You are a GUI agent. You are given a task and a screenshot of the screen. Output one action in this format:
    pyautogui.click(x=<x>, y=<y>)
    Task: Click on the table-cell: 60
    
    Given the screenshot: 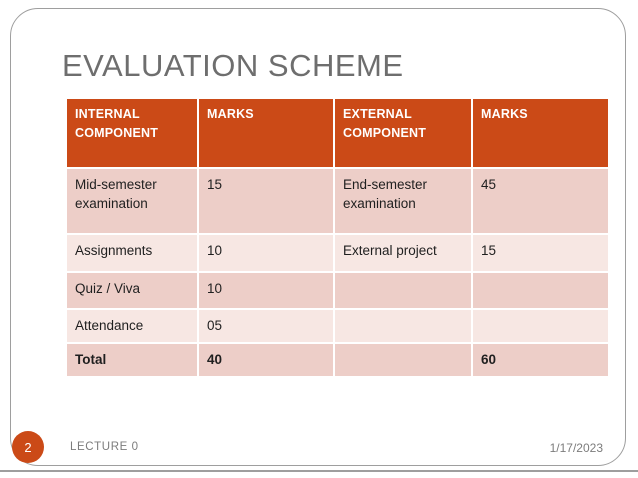 What is the action you would take?
    pyautogui.click(x=540, y=360)
    